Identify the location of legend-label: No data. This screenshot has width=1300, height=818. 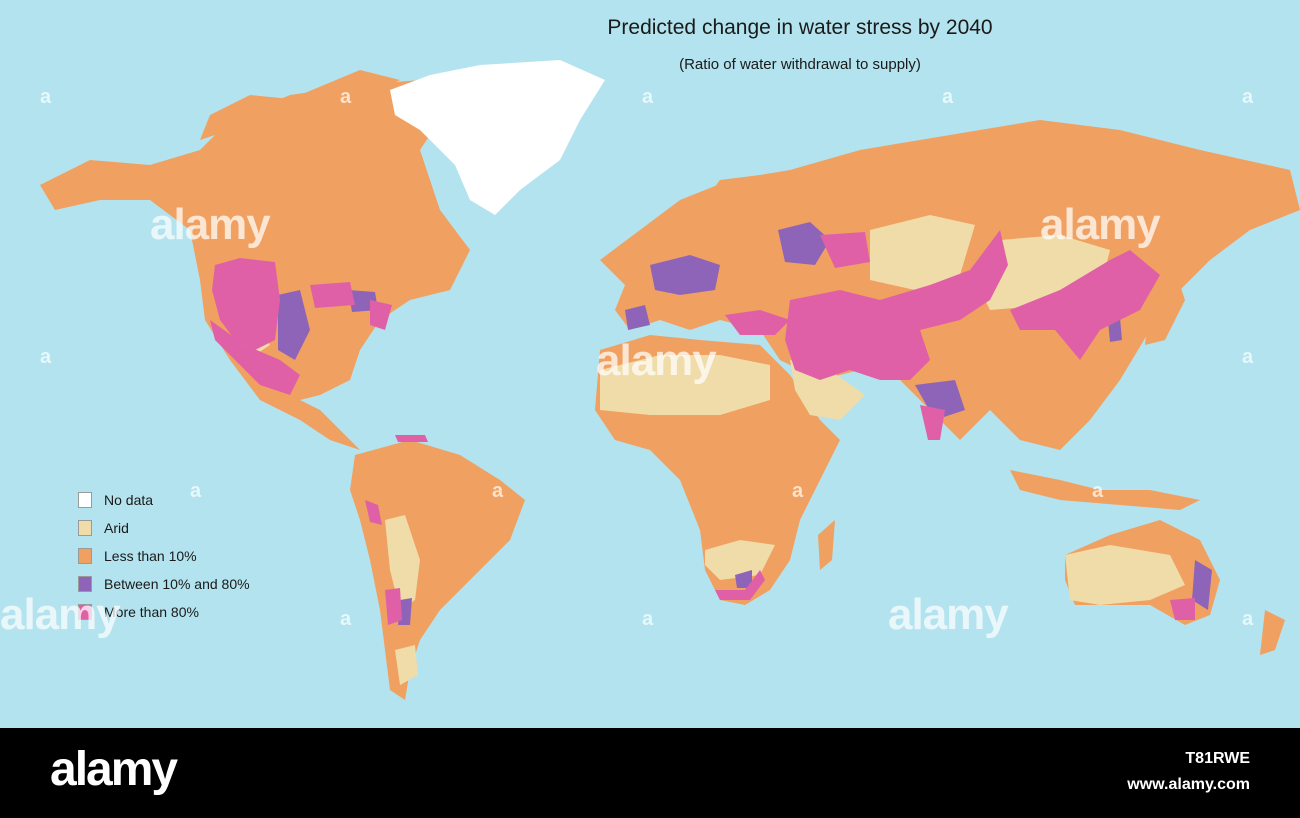
(129, 500).